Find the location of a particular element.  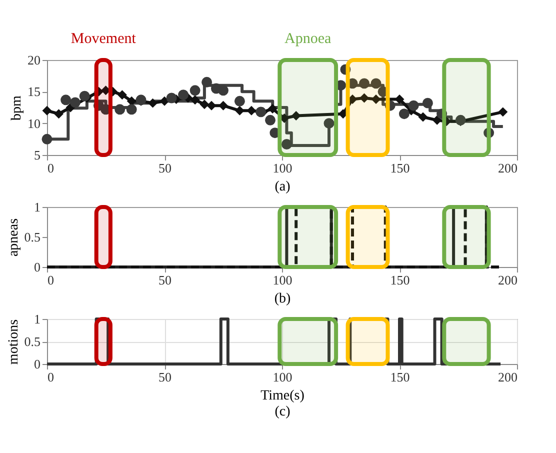

y-tick-label: 20 is located at coordinates (34, 60).